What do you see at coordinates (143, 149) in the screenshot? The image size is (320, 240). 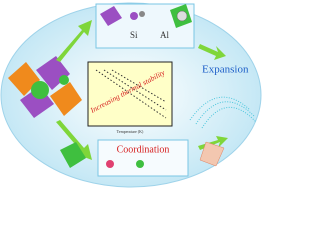 I see `coordination-label: Coordination` at bounding box center [143, 149].